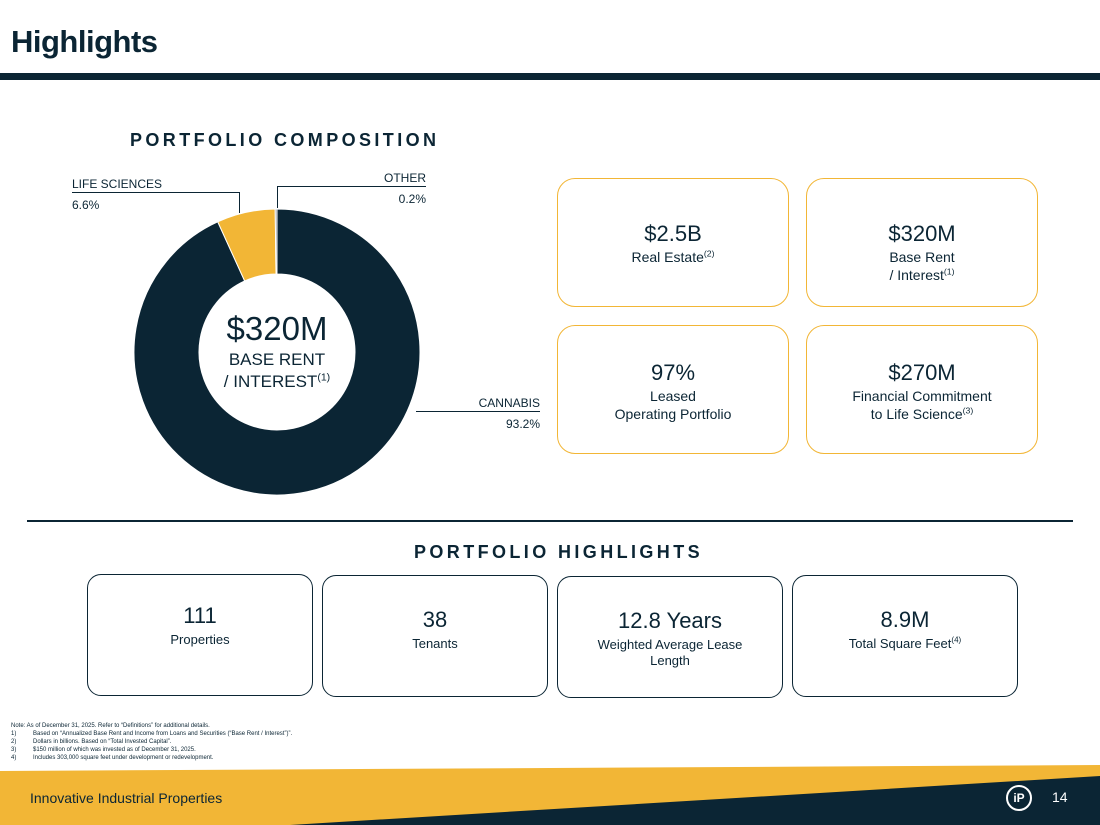  Describe the element at coordinates (14, 742) in the screenshot. I see `footnote-number: 2)` at that location.